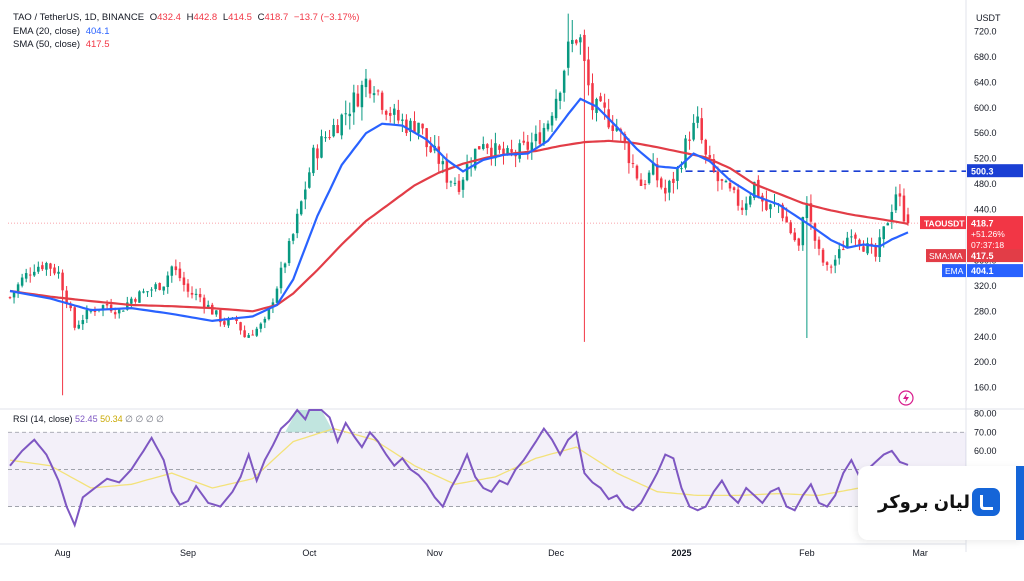 This screenshot has height=581, width=1024. I want to click on change-pct-tag: +51.26%, so click(988, 234).